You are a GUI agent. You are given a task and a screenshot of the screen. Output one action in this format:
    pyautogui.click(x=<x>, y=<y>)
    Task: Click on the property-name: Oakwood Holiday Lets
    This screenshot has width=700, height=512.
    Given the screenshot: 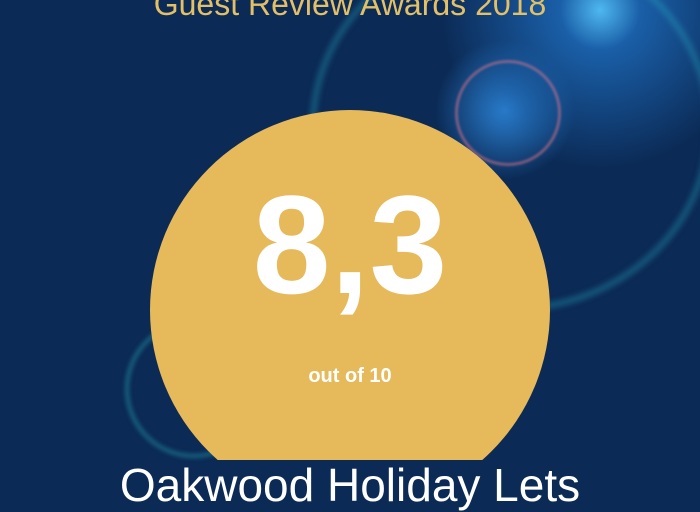 What is the action you would take?
    pyautogui.click(x=350, y=485)
    